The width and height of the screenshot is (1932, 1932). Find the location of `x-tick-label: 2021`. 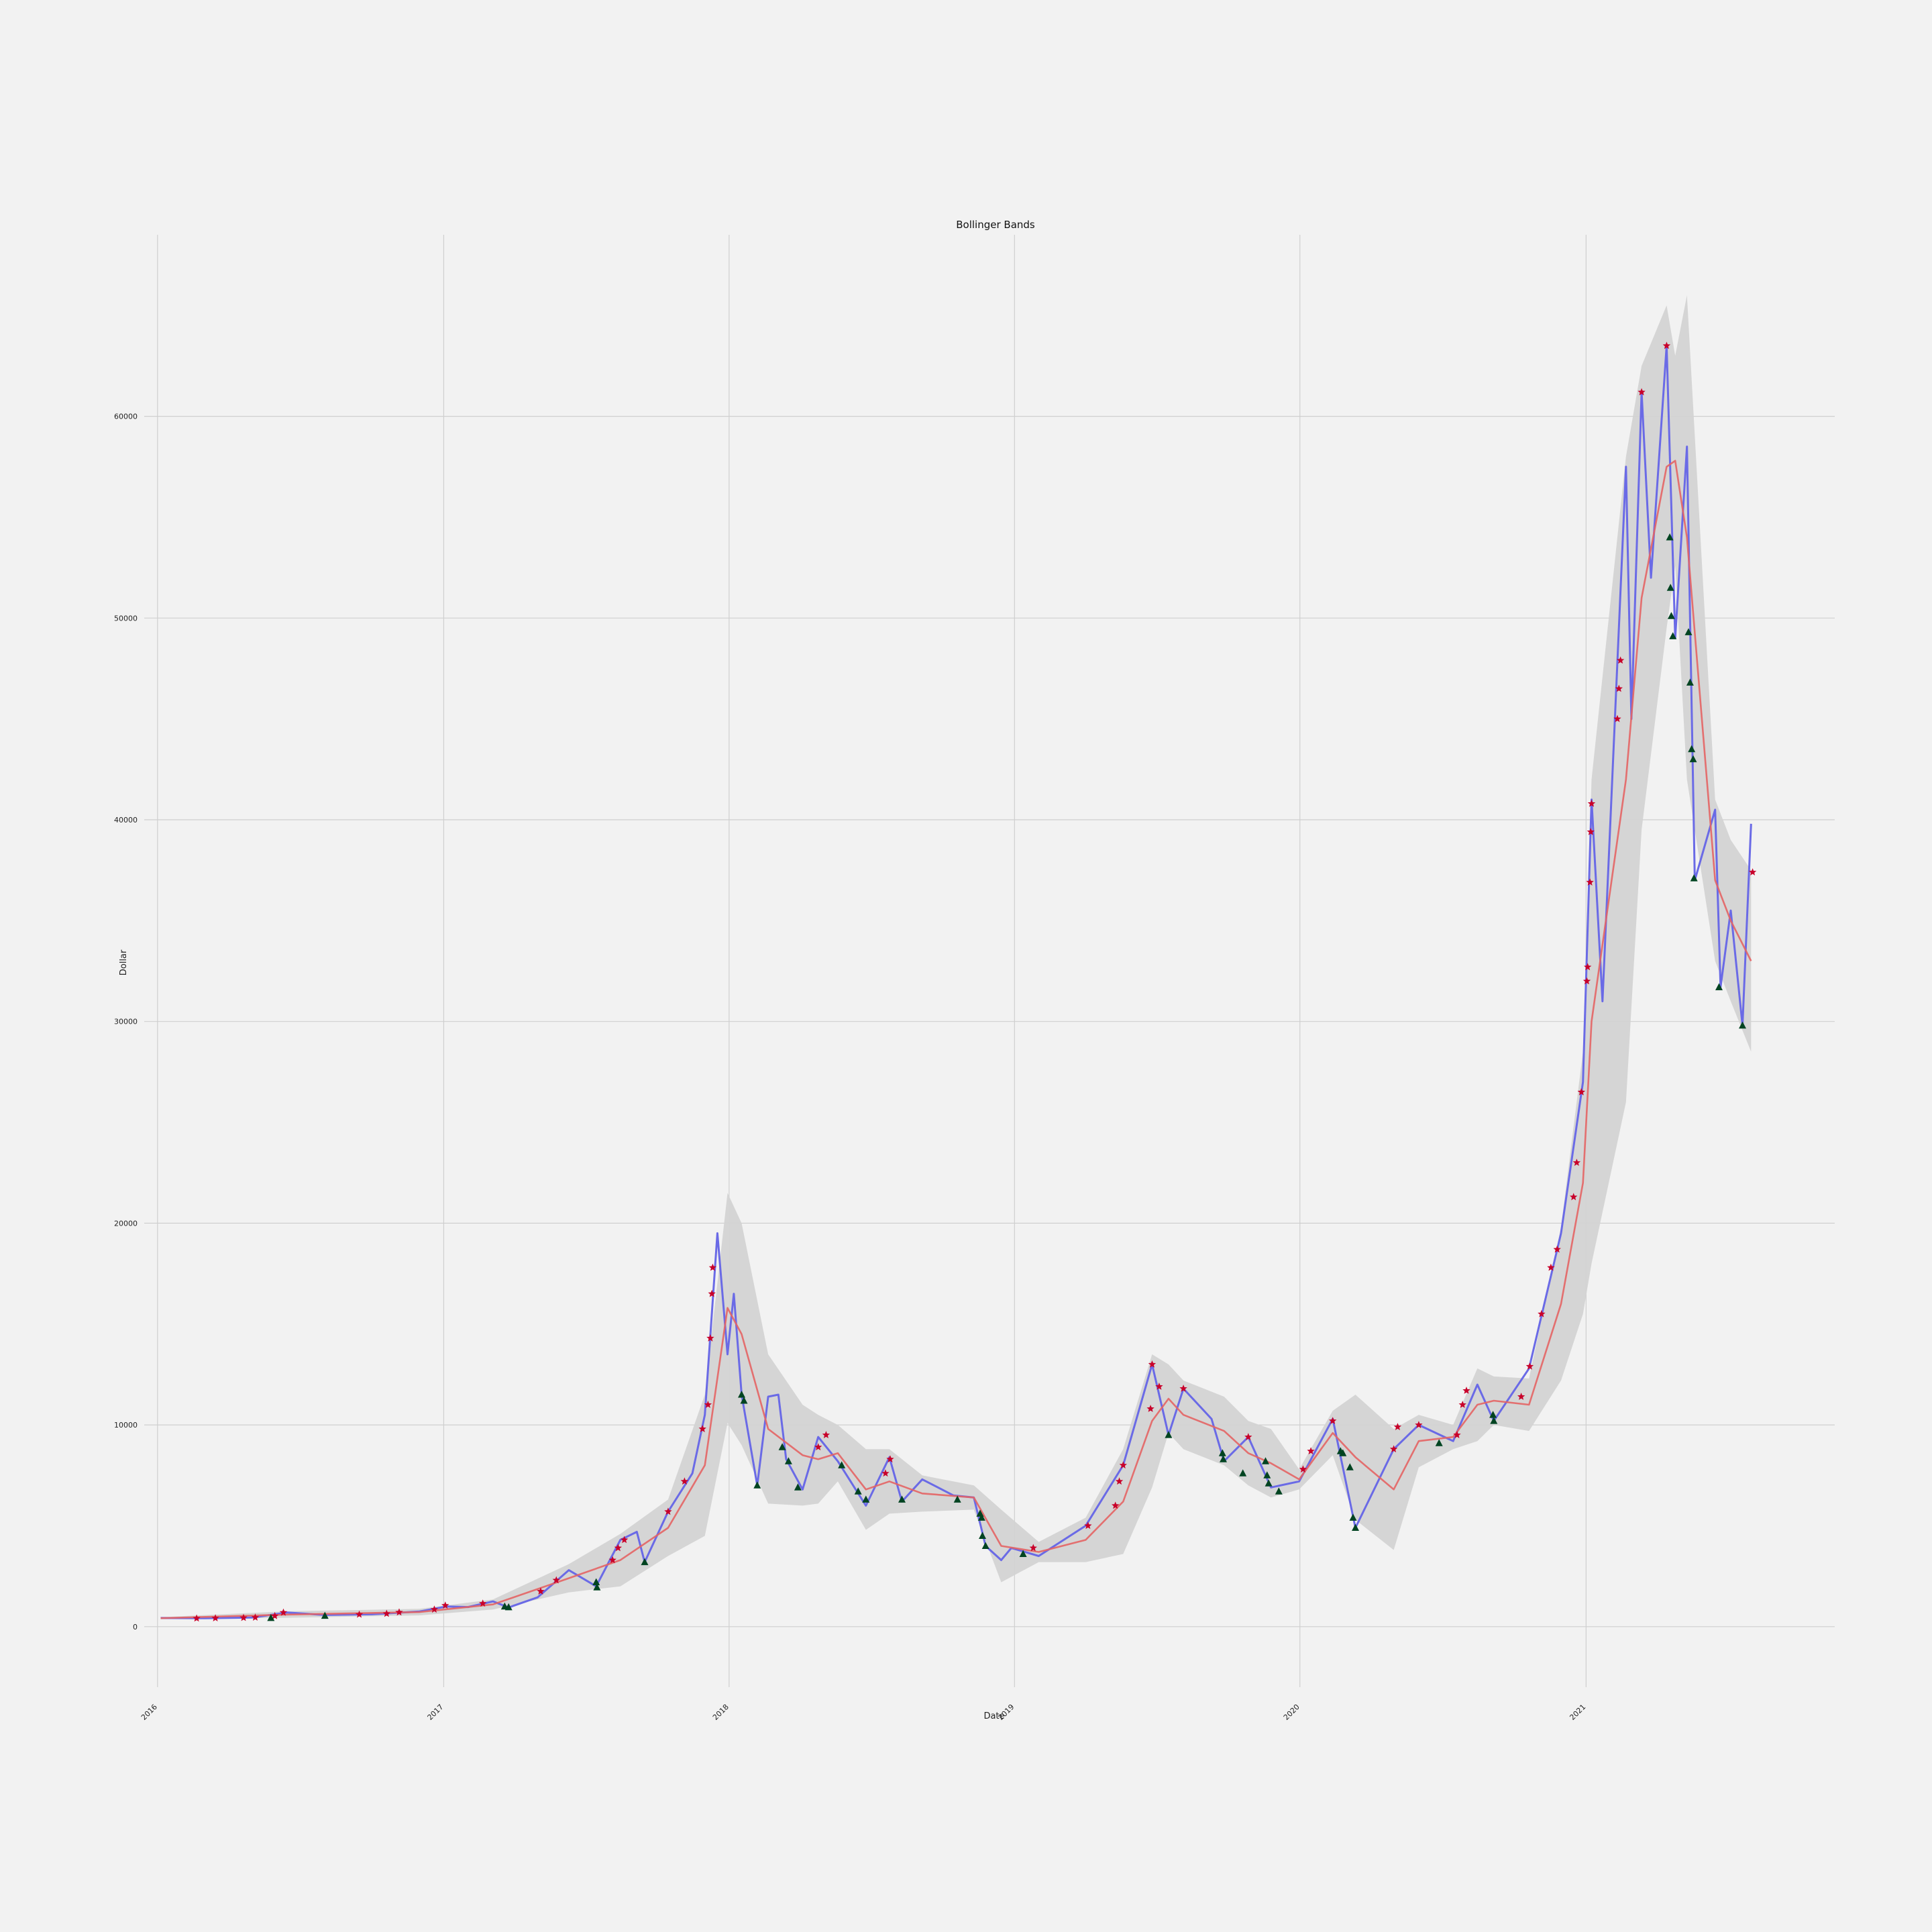

x-tick-label: 2021 is located at coordinates (1577, 1712).